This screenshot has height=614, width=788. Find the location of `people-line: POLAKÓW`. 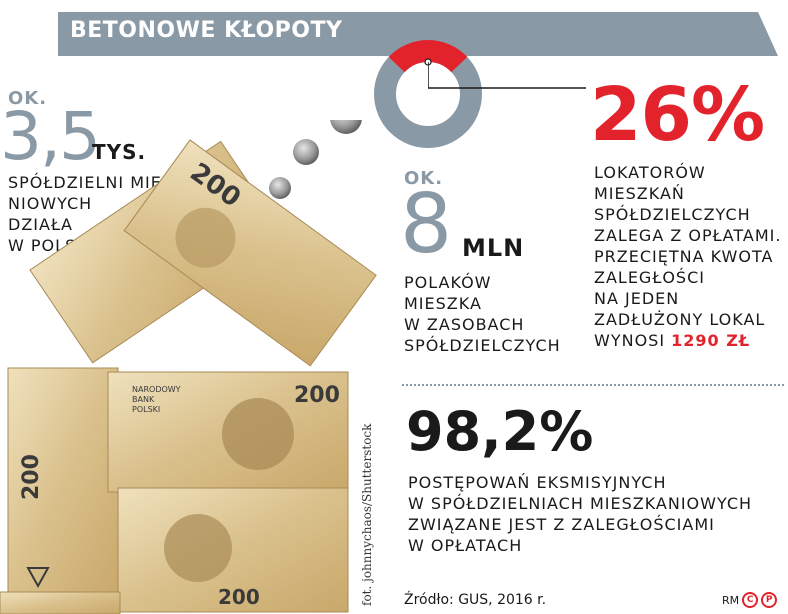

people-line: POLAKÓW is located at coordinates (448, 282).